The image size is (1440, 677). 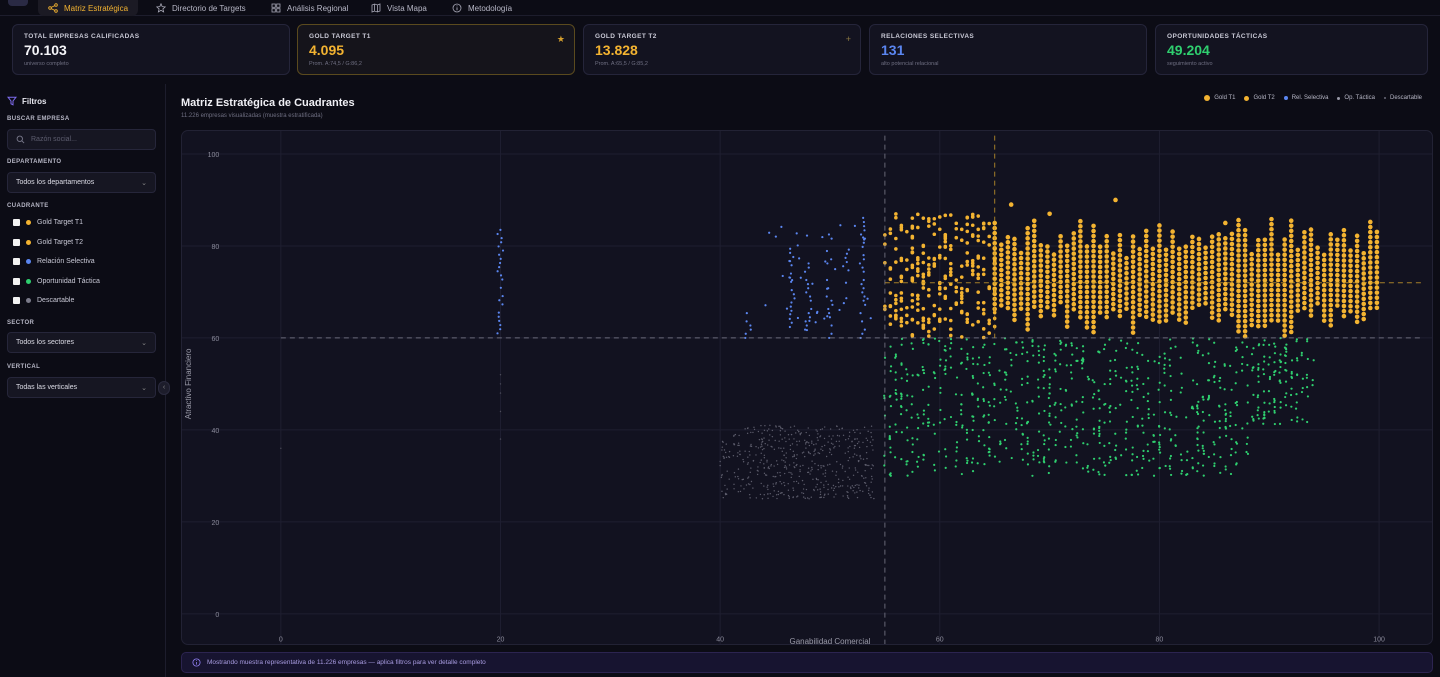 What do you see at coordinates (490, 8) in the screenshot?
I see `tab-label: Metodología` at bounding box center [490, 8].